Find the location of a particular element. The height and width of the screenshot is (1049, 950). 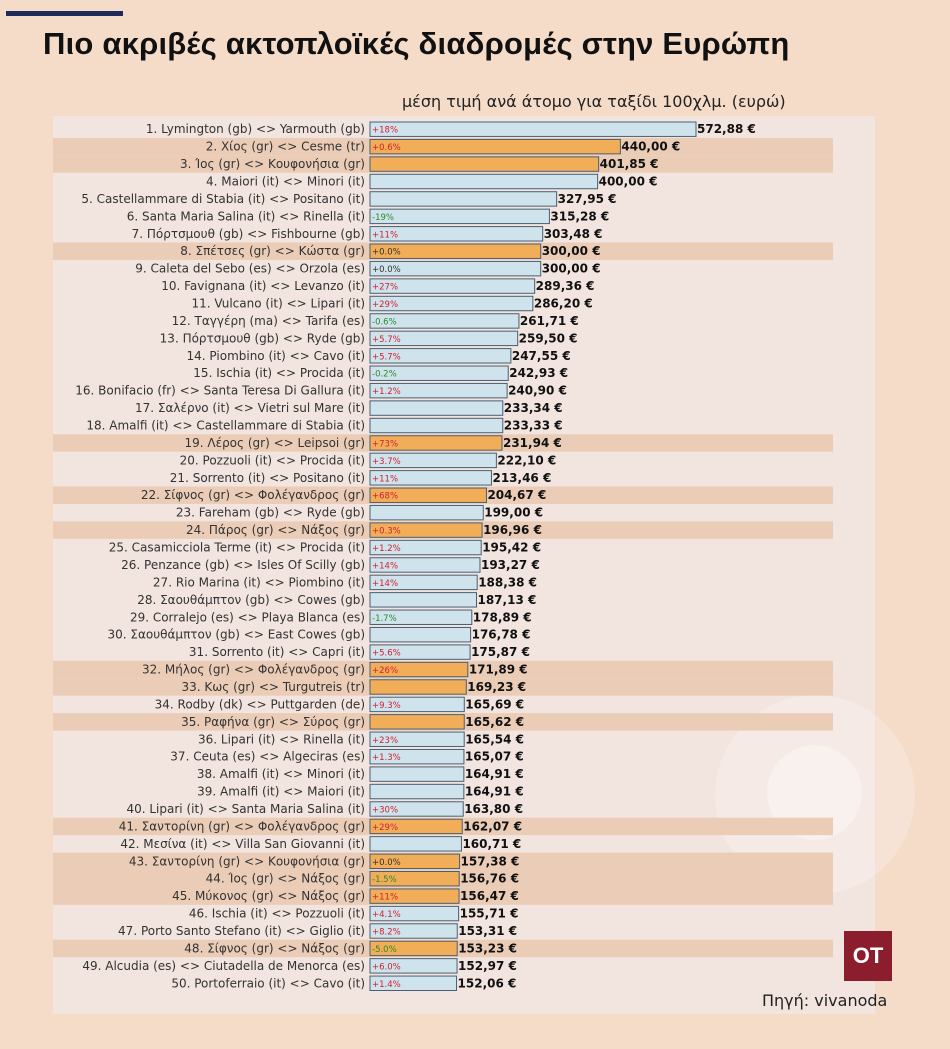

change-label: -5.0% is located at coordinates (384, 950).